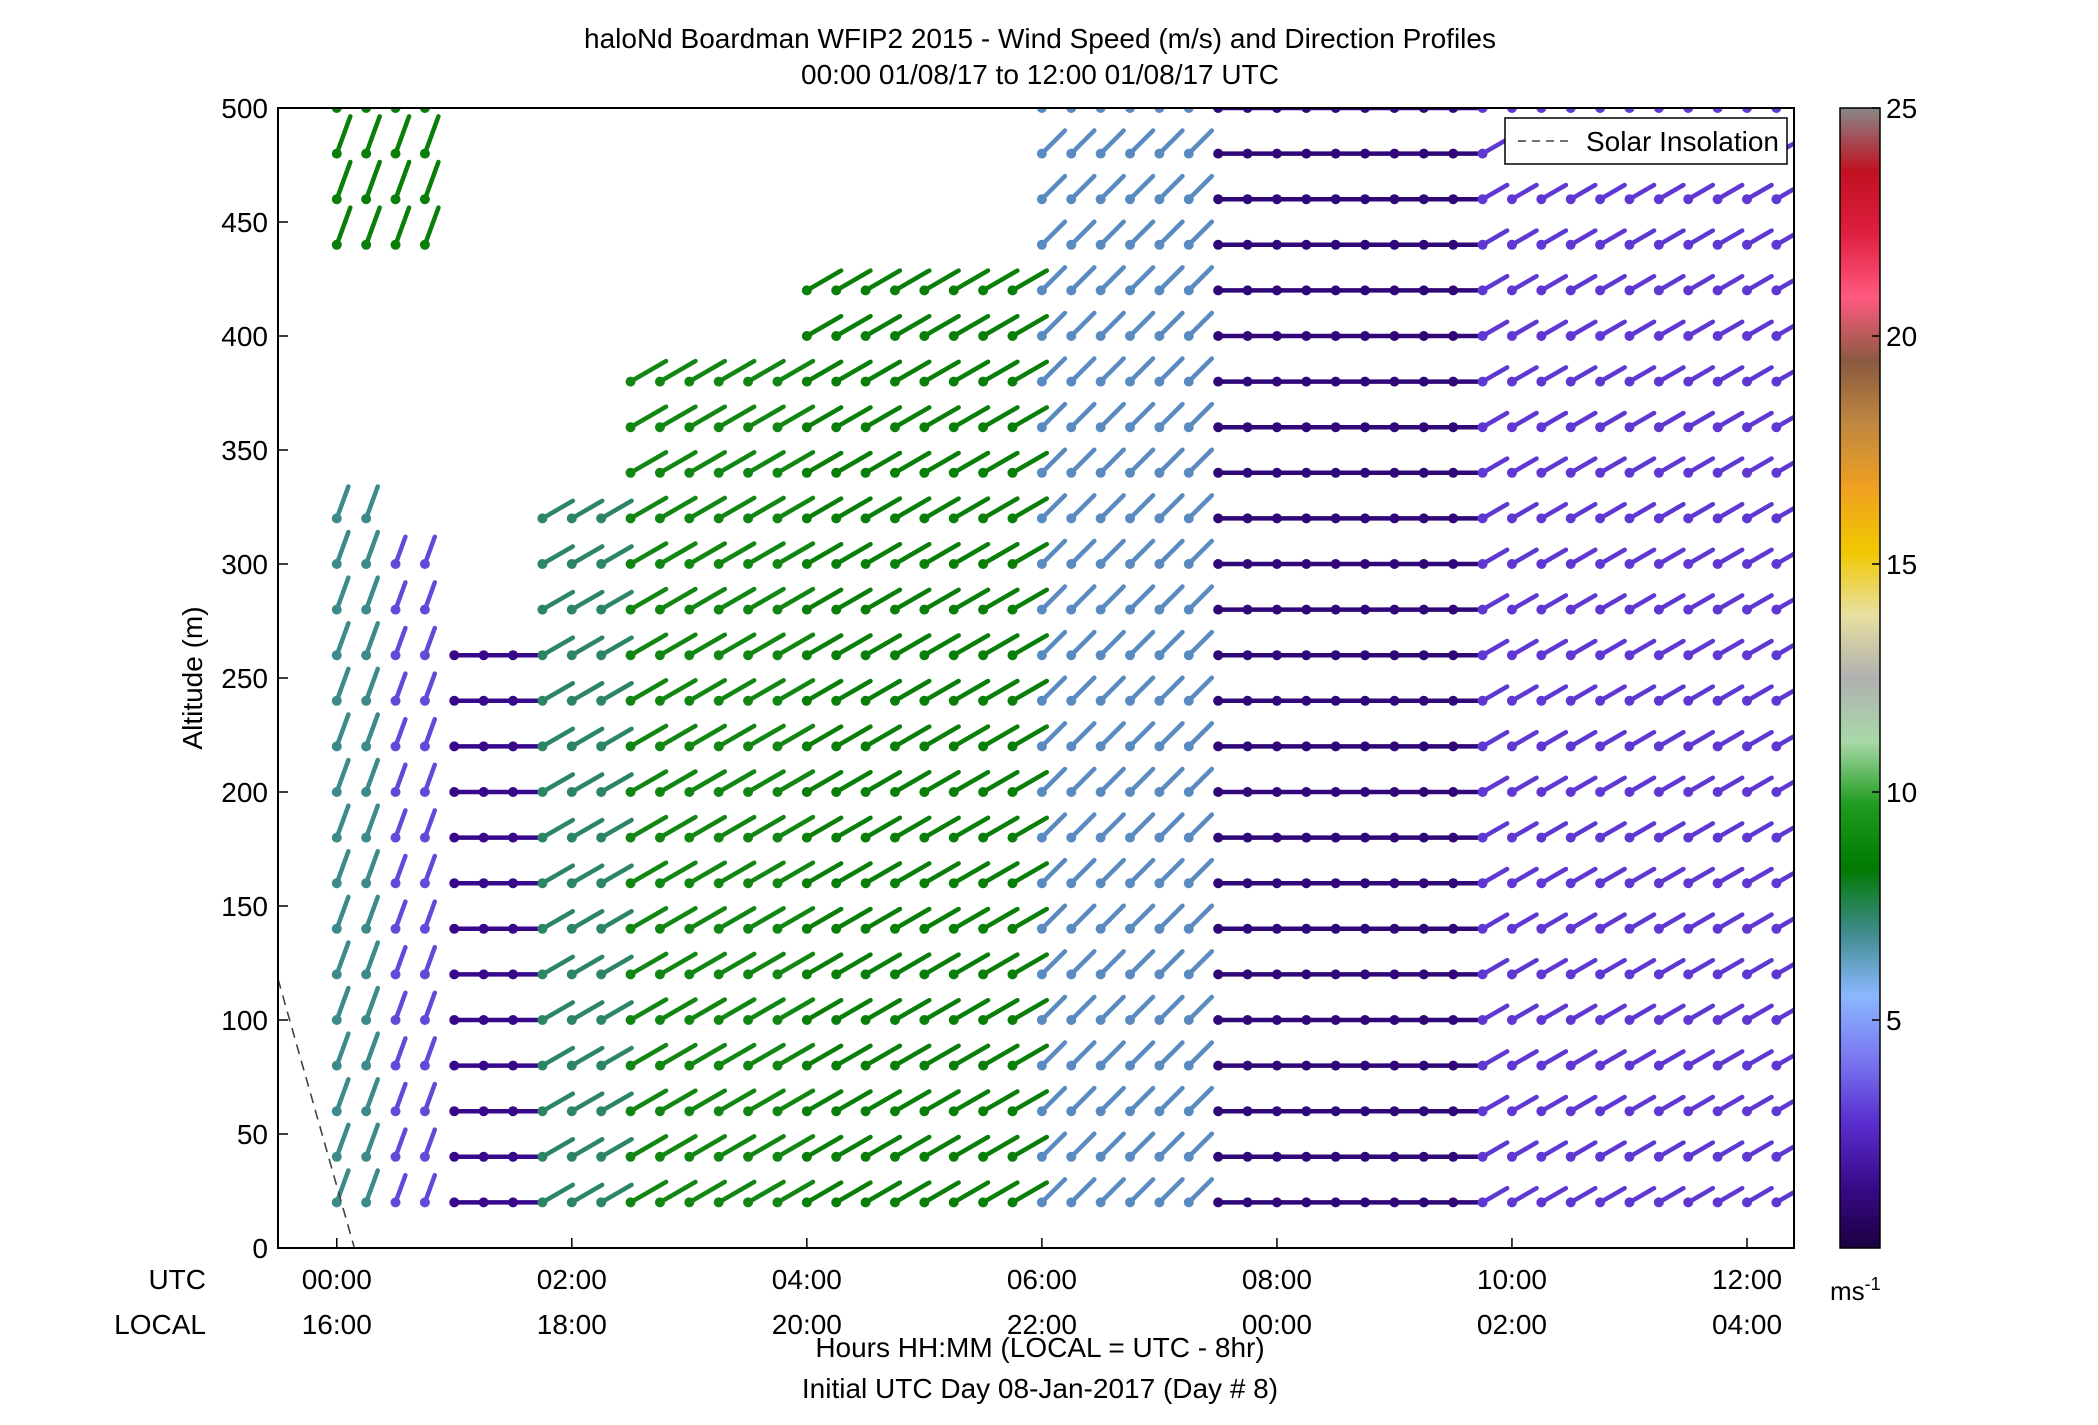  I want to click on y-axis-label: Altitude (m), so click(192, 677).